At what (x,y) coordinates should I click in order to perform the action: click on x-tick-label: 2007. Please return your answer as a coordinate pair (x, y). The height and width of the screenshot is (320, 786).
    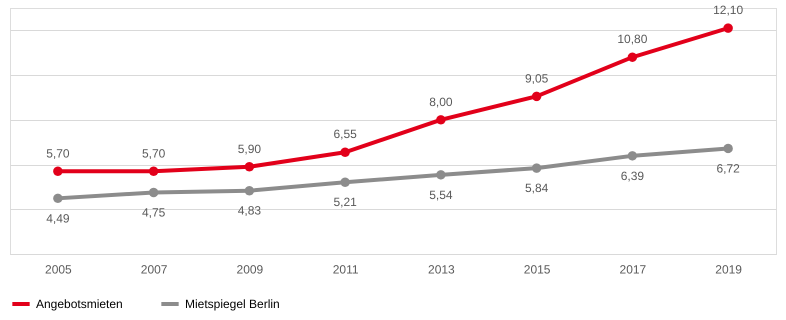
    Looking at the image, I should click on (154, 269).